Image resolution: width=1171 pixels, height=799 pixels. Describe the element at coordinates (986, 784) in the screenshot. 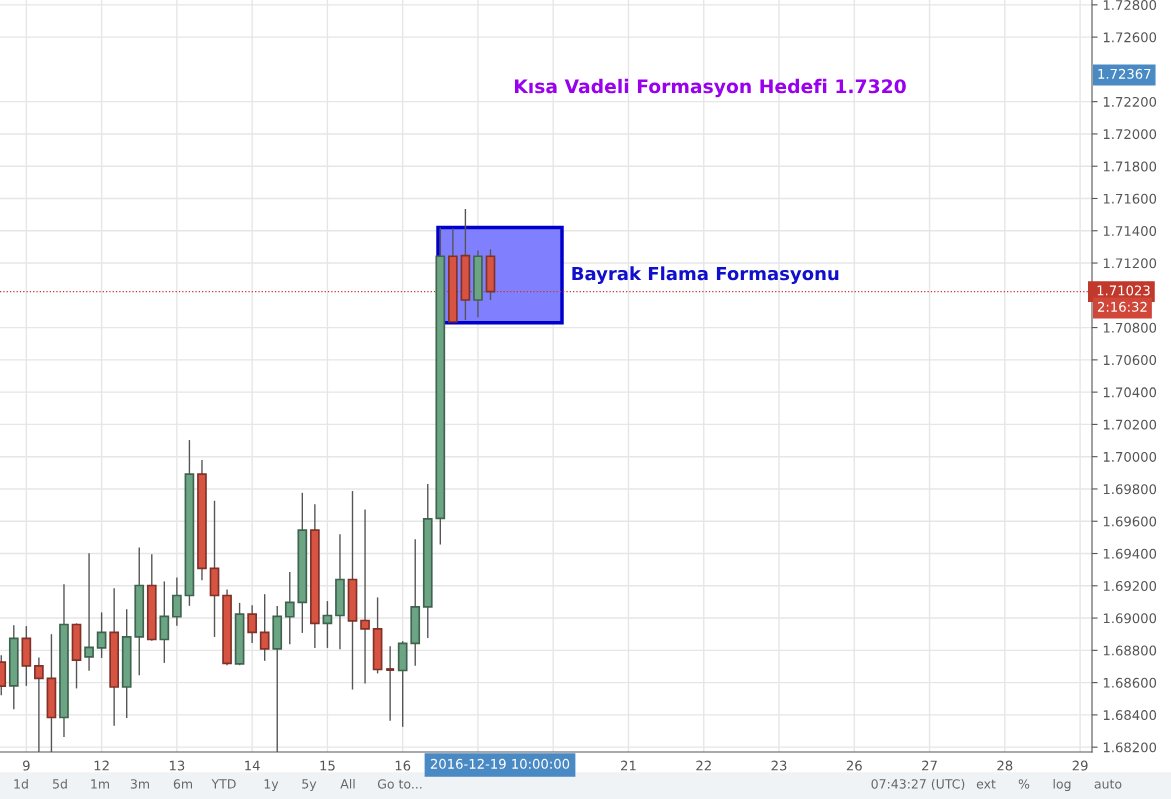

I see `text: ext` at that location.